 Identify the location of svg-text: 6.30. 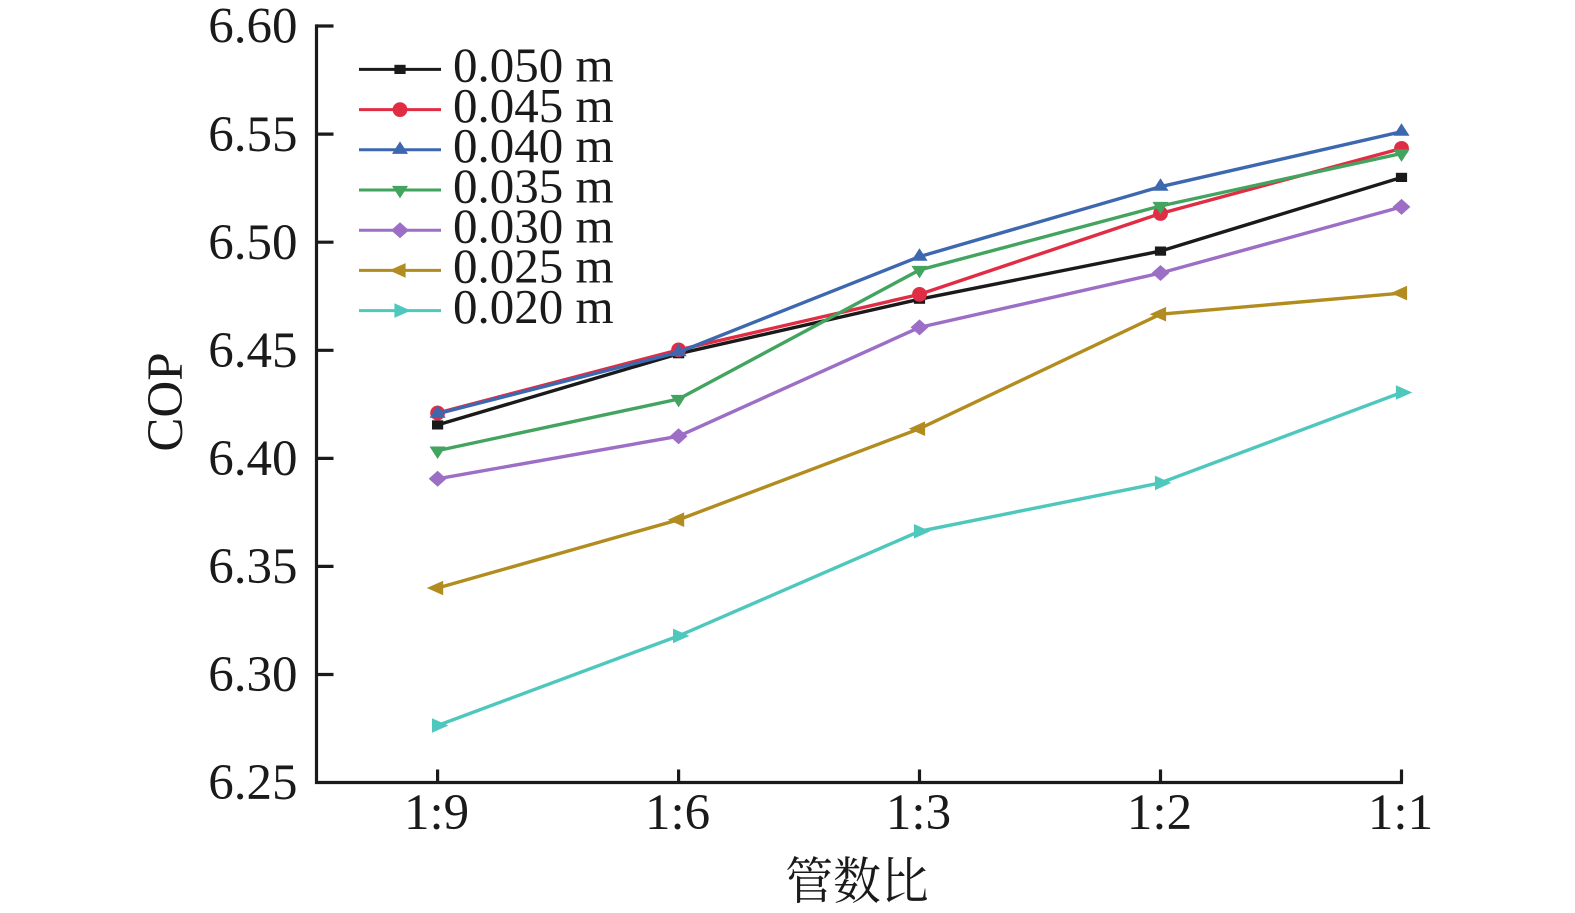
(252, 675).